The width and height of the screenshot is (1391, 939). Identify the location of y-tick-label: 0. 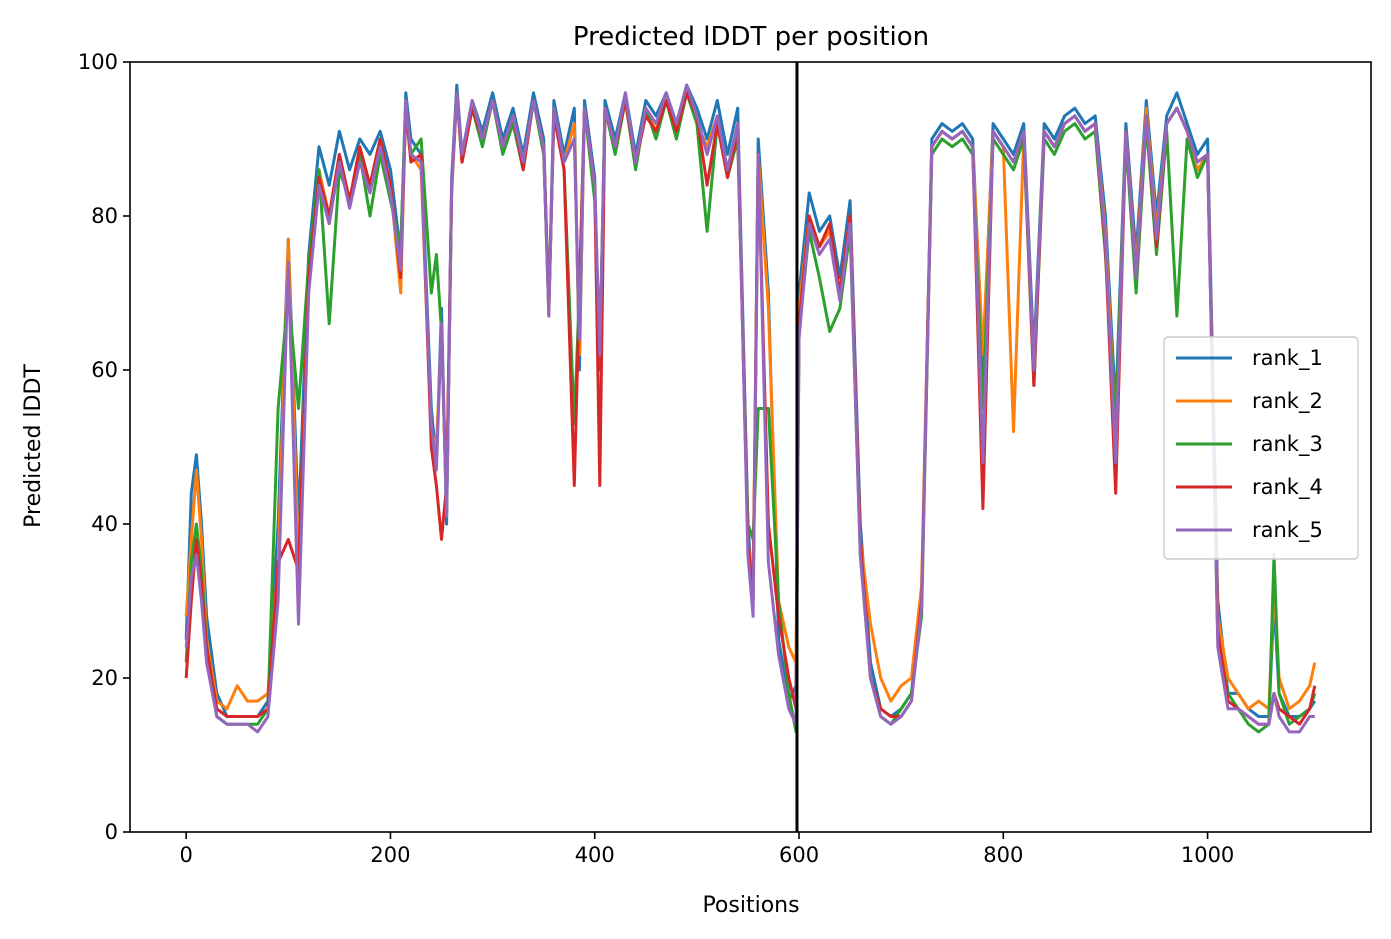
(111, 832).